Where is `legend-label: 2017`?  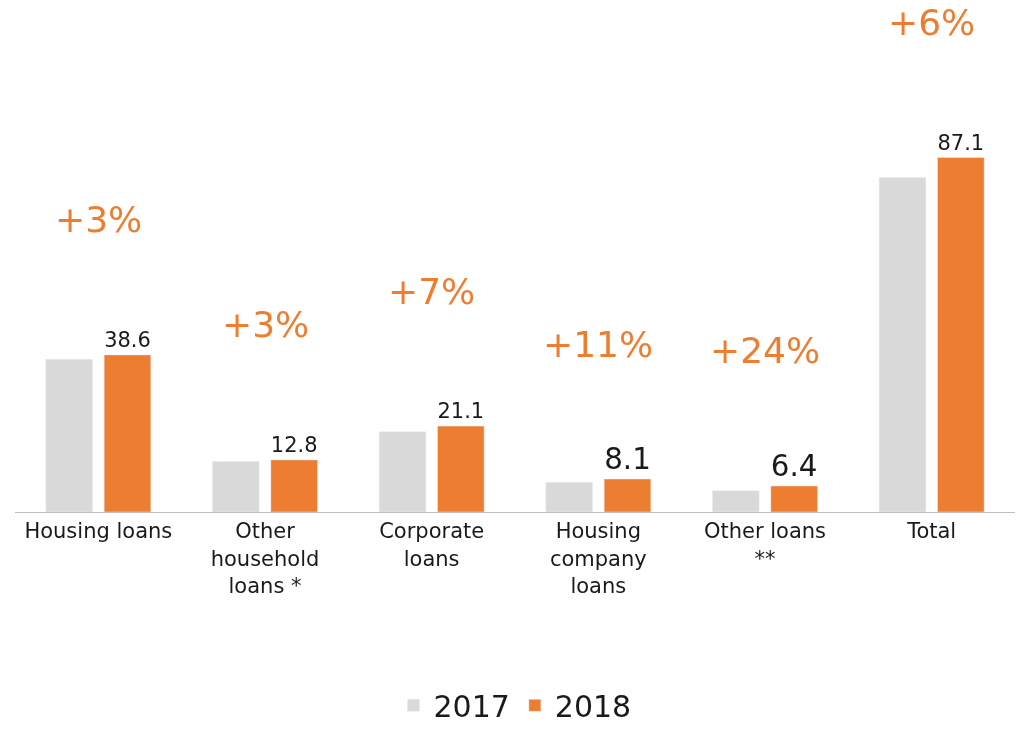
legend-label: 2017 is located at coordinates (471, 707).